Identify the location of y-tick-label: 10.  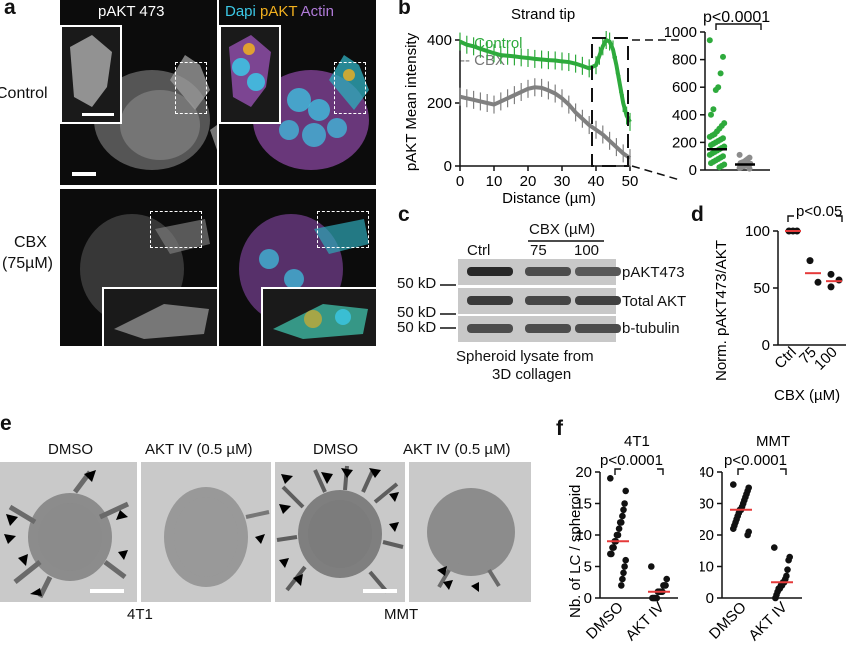
(707, 567).